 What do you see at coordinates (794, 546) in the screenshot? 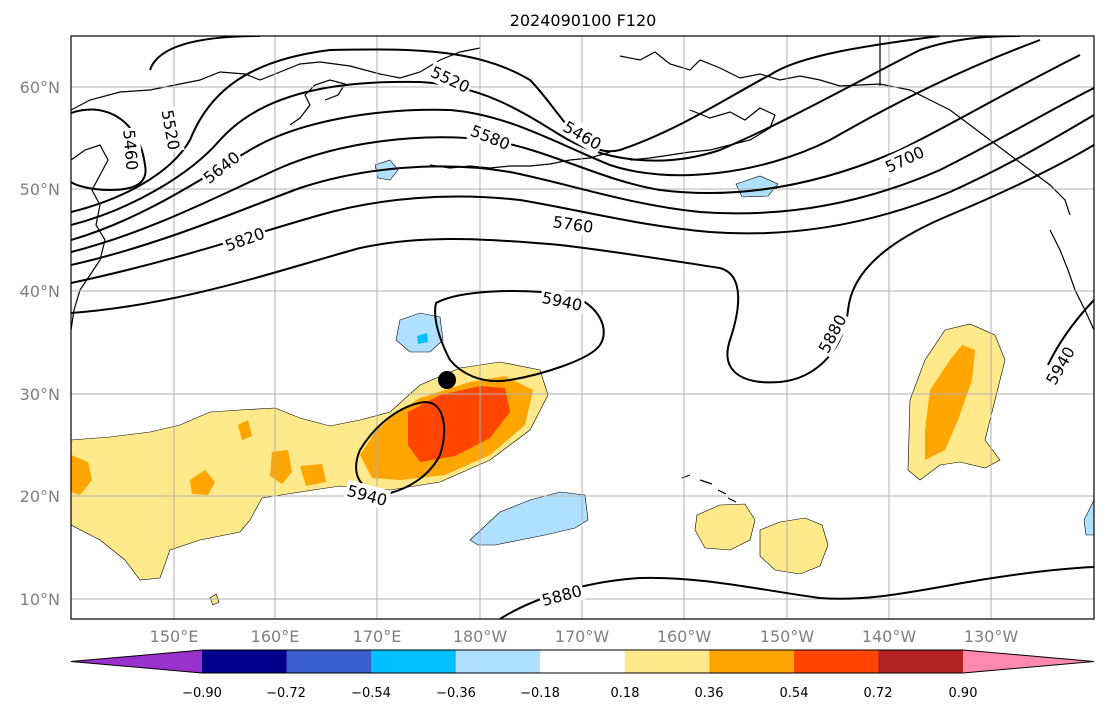
I see `positive-anomaly-hawaii-east` at bounding box center [794, 546].